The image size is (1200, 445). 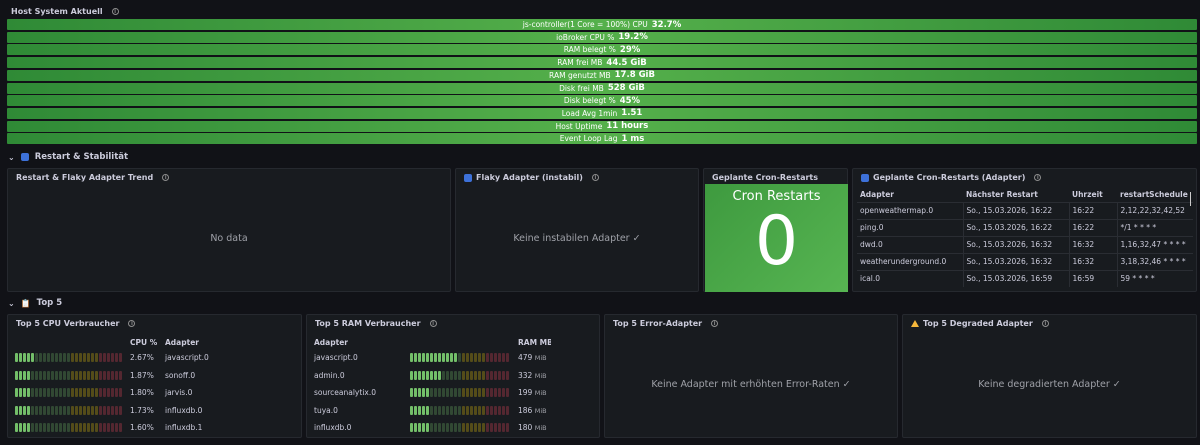 I want to click on bar-gauge, so click(x=461, y=428).